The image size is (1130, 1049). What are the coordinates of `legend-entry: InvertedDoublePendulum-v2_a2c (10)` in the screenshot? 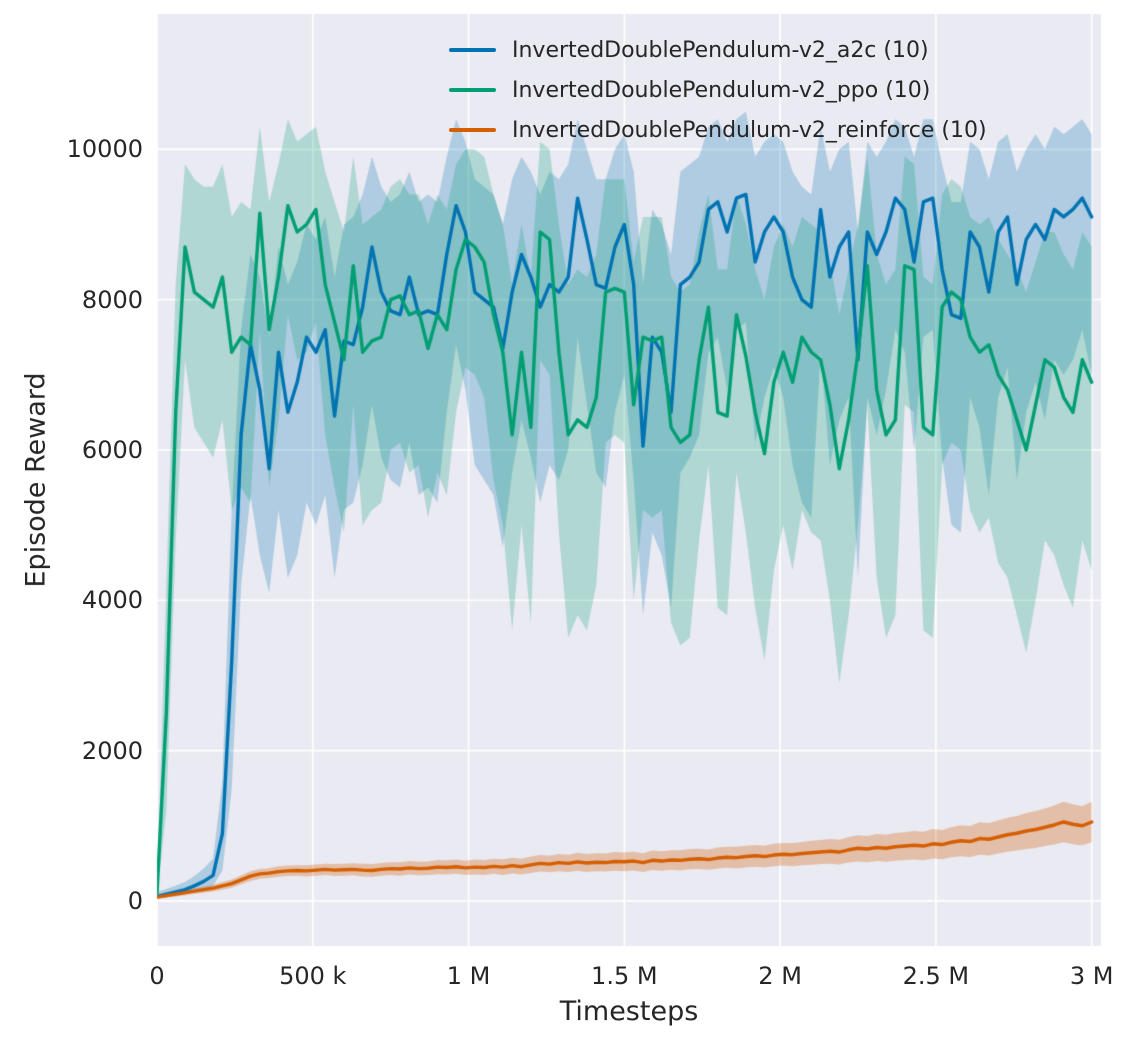 It's located at (718, 50).